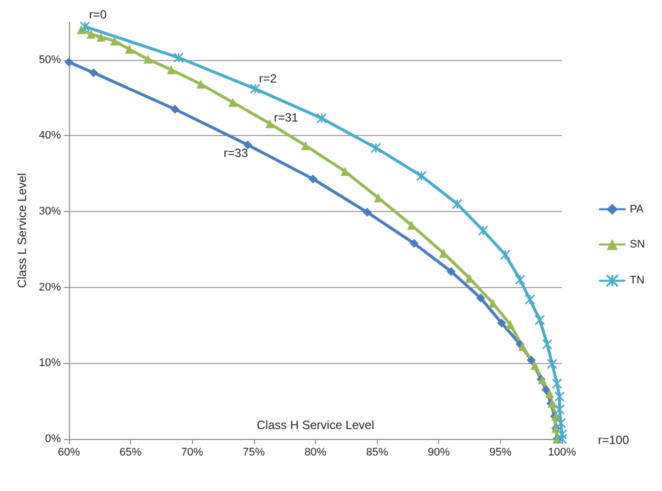 This screenshot has width=662, height=491. I want to click on y-tick-label: 10%, so click(50, 363).